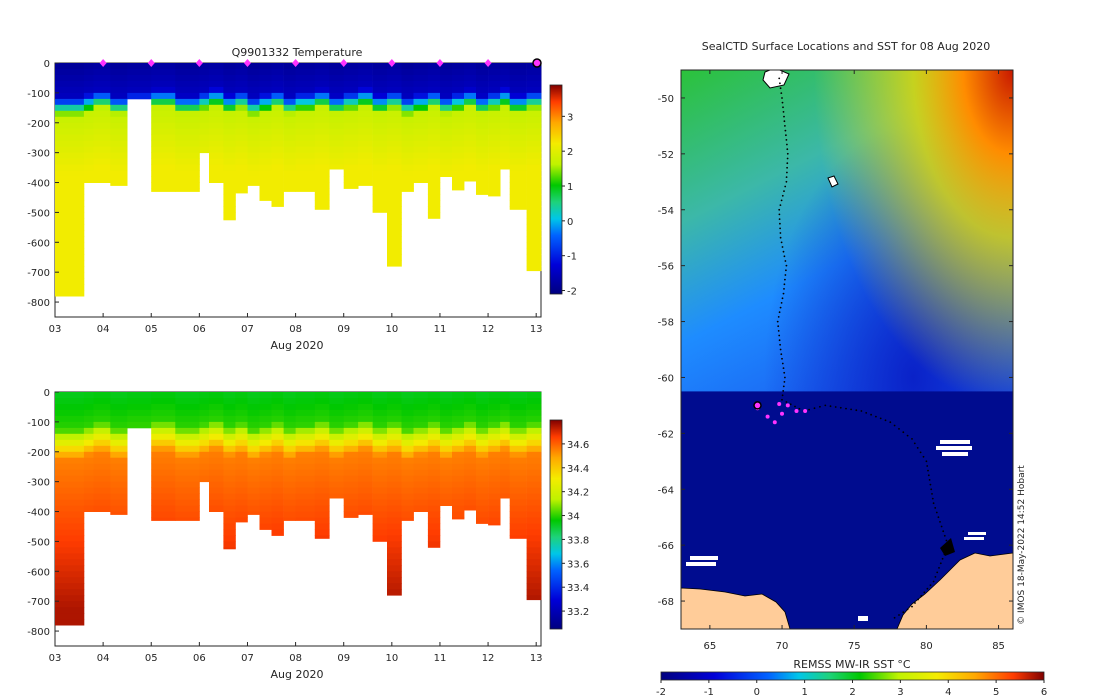 The height and width of the screenshot is (700, 1100). Describe the element at coordinates (570, 222) in the screenshot. I see `colorbar-tick-label: 0` at that location.